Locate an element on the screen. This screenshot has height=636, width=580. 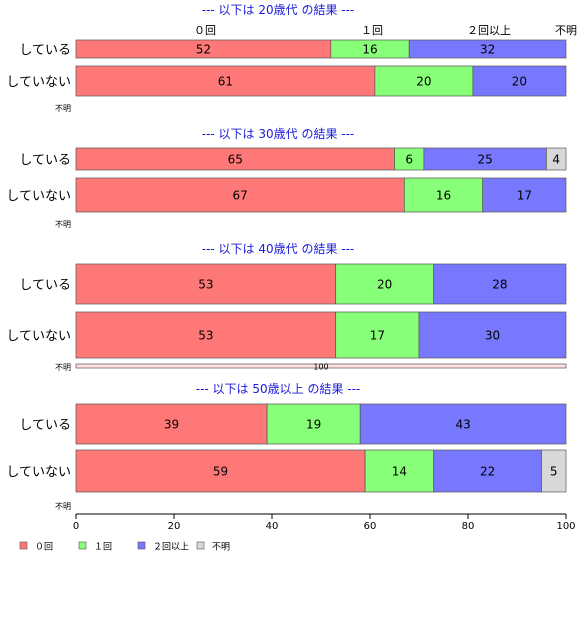
x-tick-label: 60 is located at coordinates (370, 526).